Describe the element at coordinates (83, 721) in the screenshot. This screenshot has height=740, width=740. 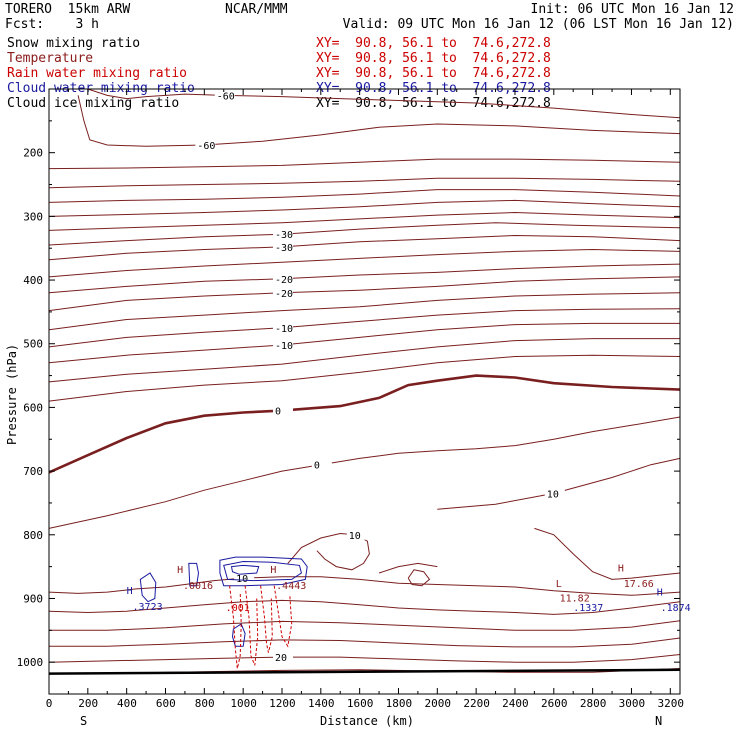
I see `south-label: S` at that location.